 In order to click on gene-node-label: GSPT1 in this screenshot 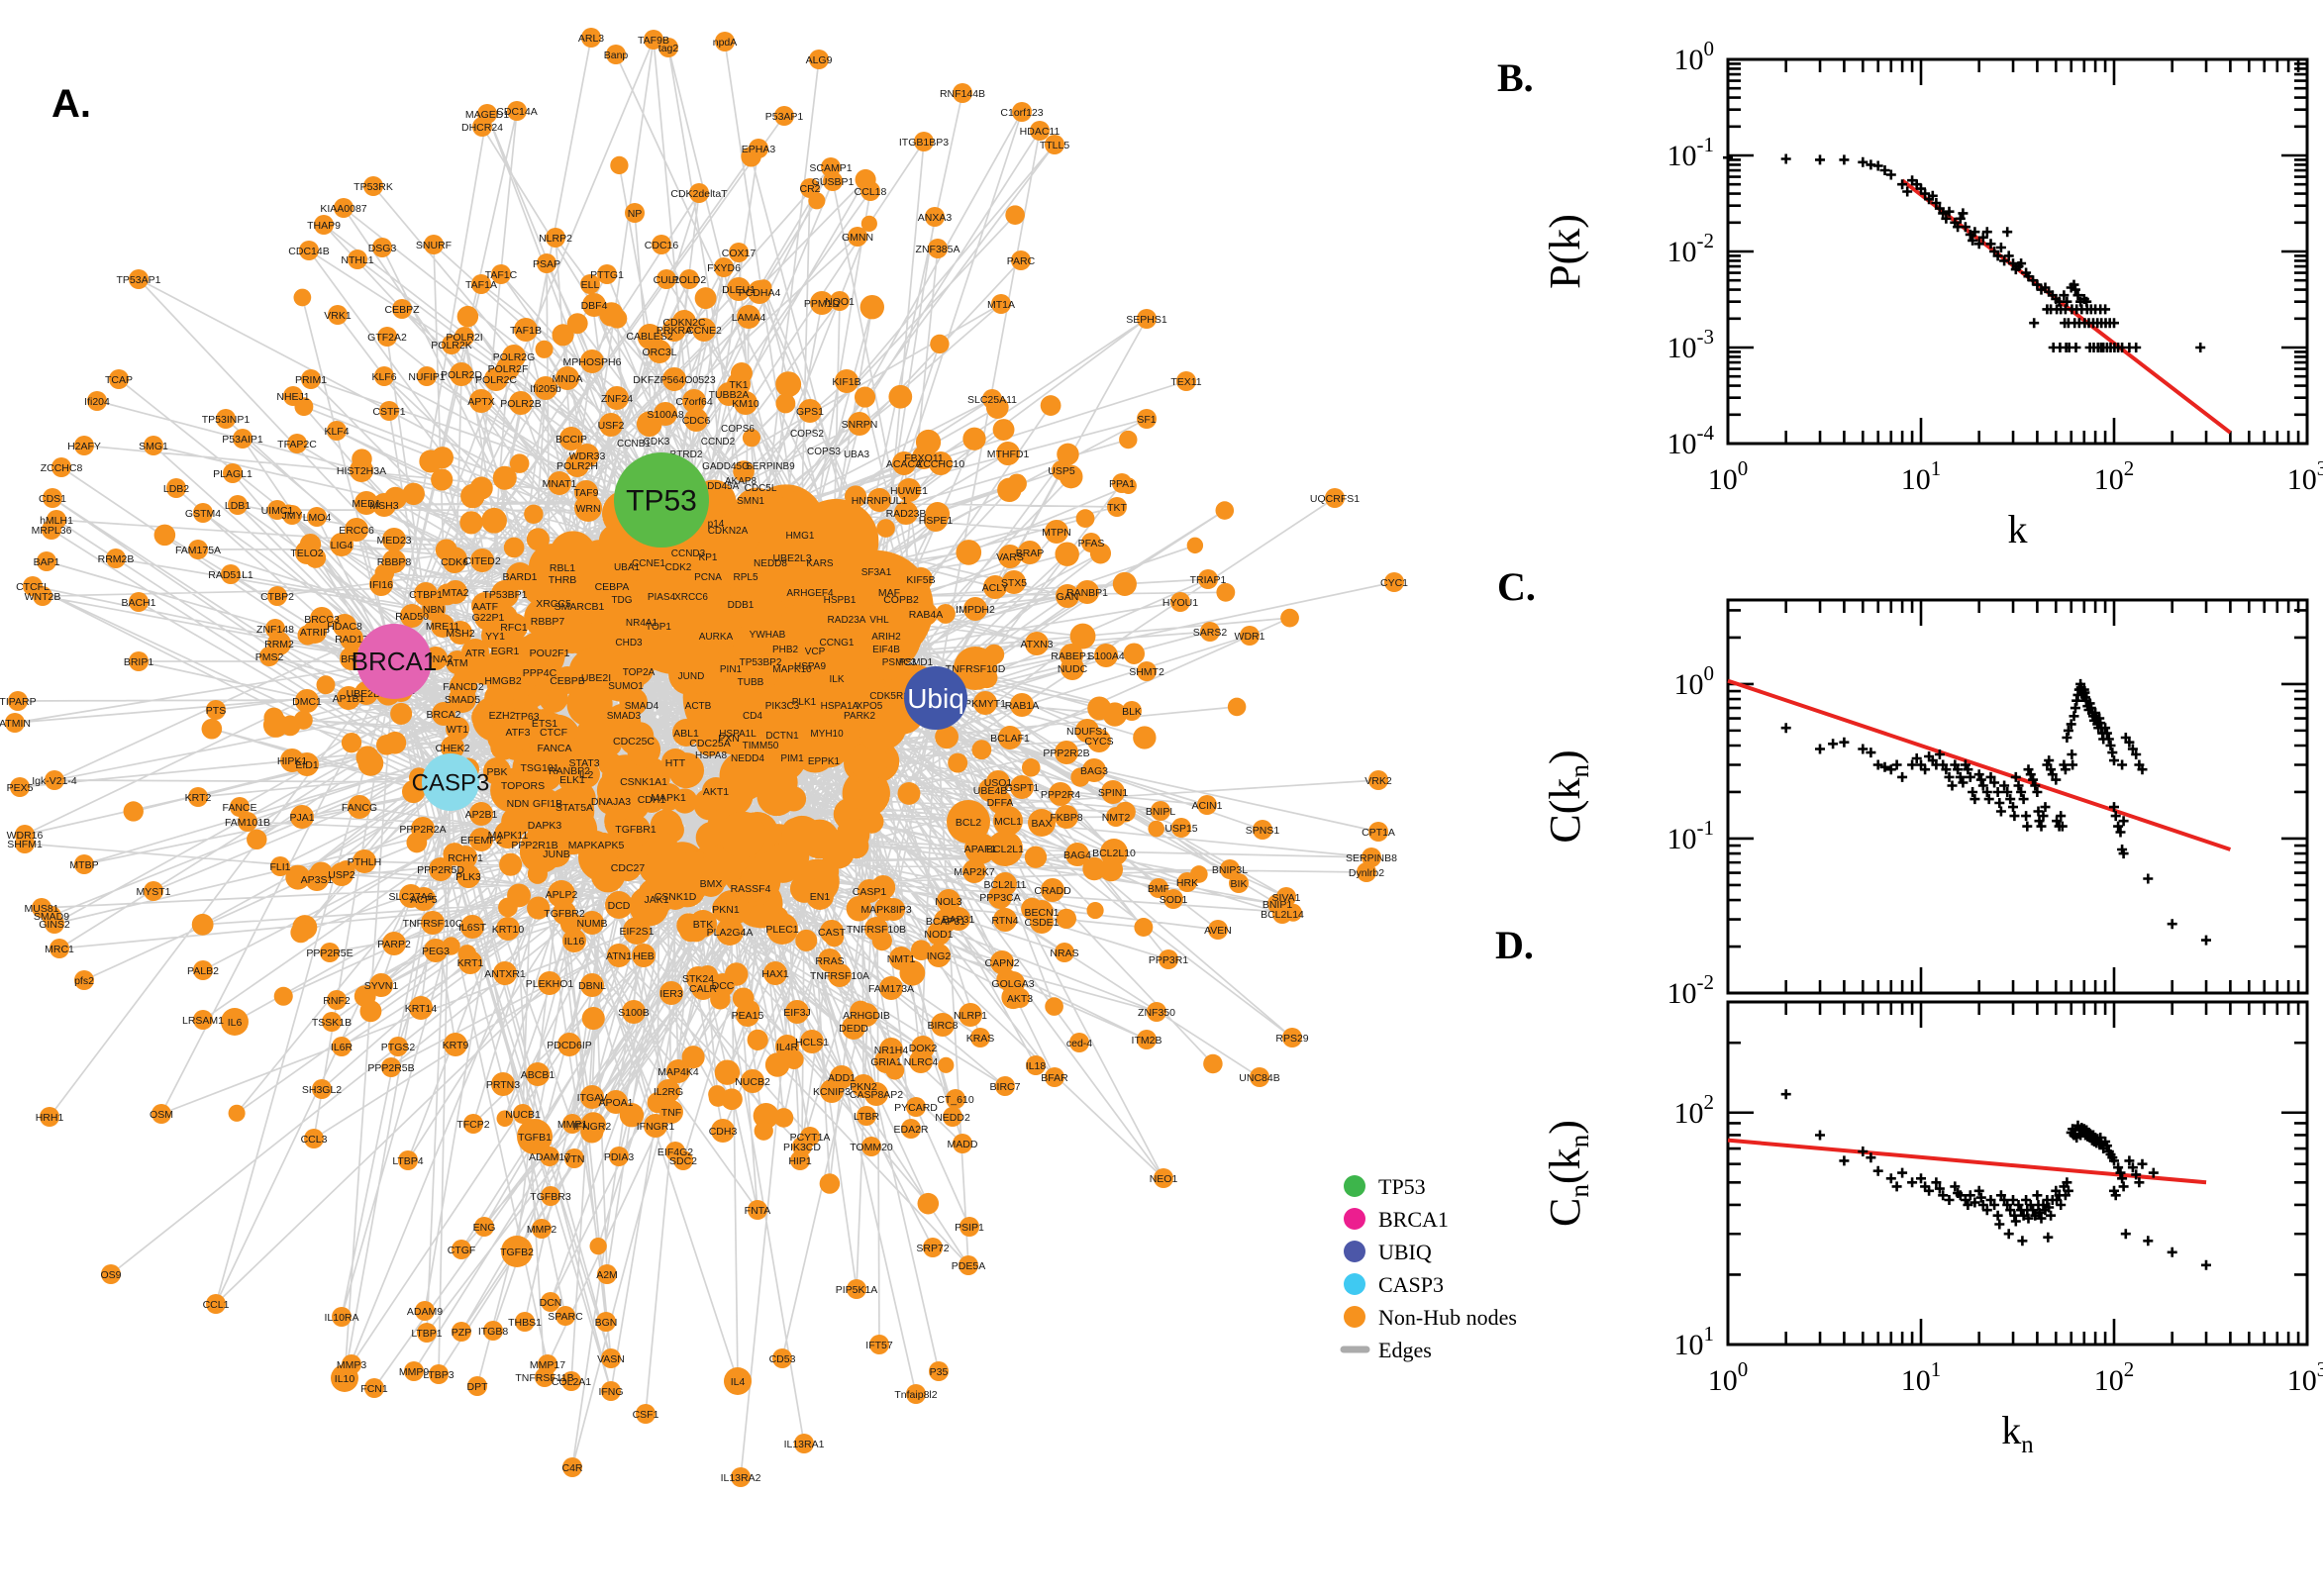, I will do `click(1023, 788)`.